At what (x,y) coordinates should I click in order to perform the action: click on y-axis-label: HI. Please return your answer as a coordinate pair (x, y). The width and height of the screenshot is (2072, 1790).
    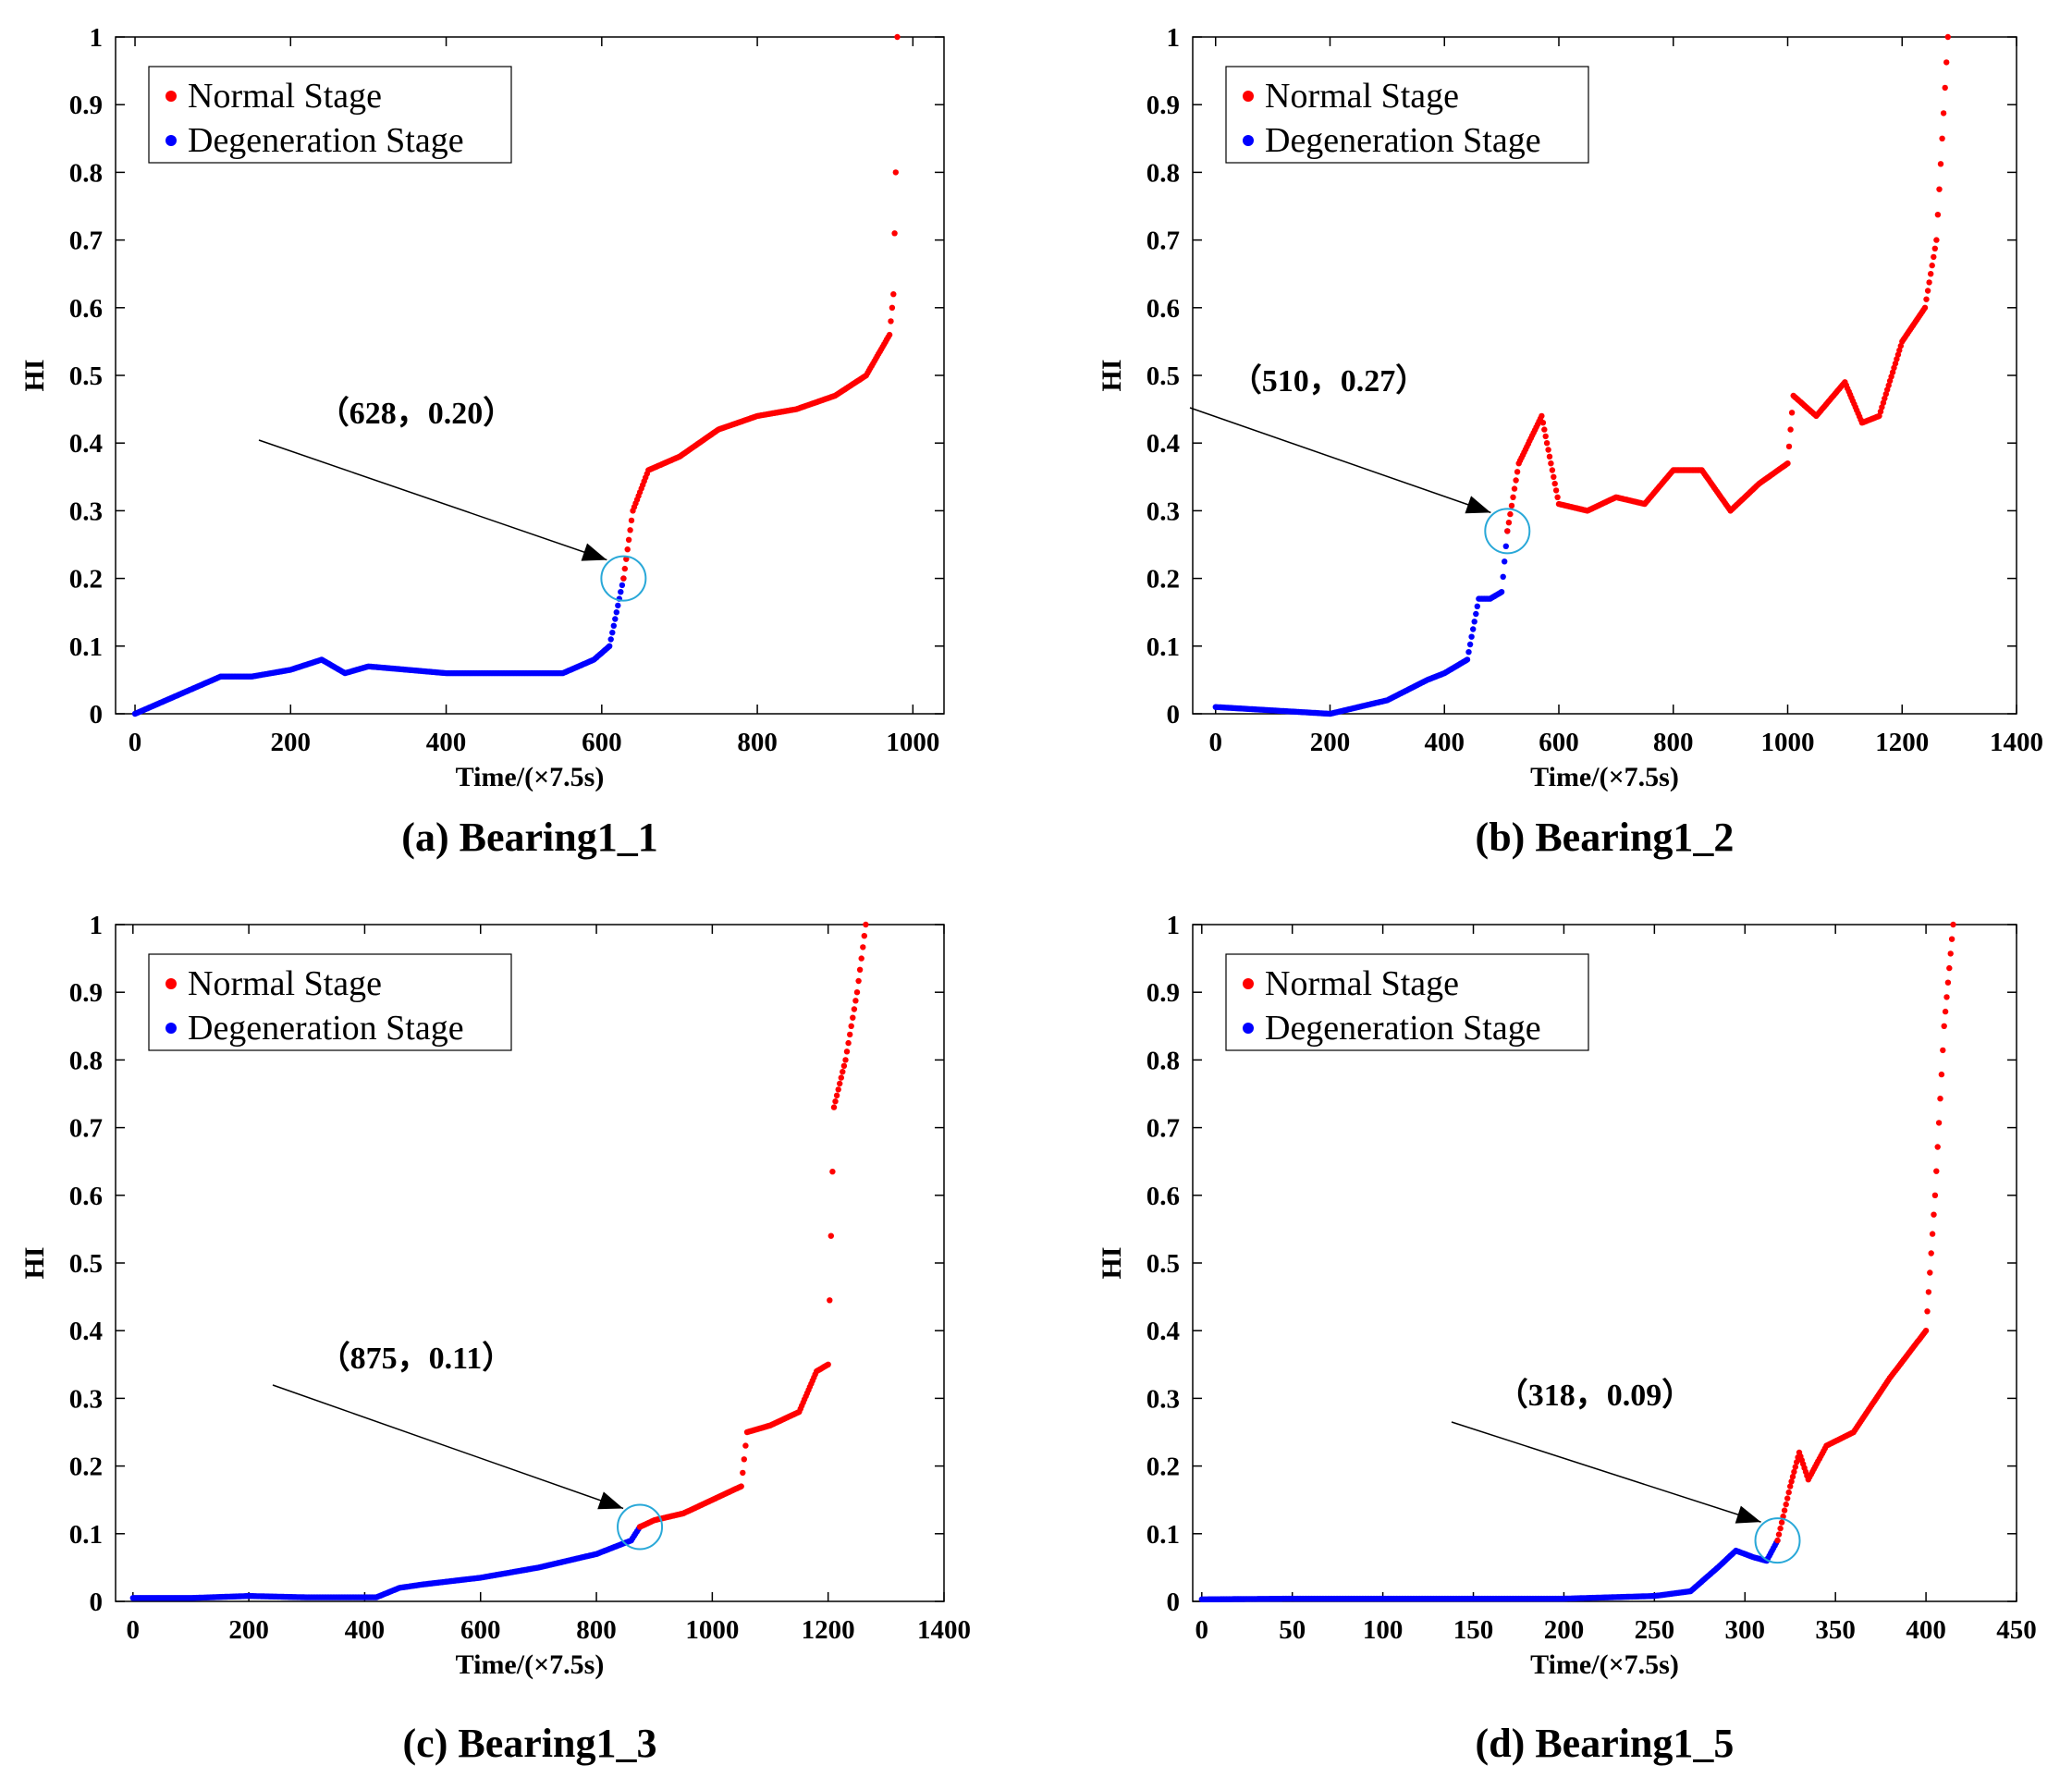
    Looking at the image, I should click on (1112, 1262).